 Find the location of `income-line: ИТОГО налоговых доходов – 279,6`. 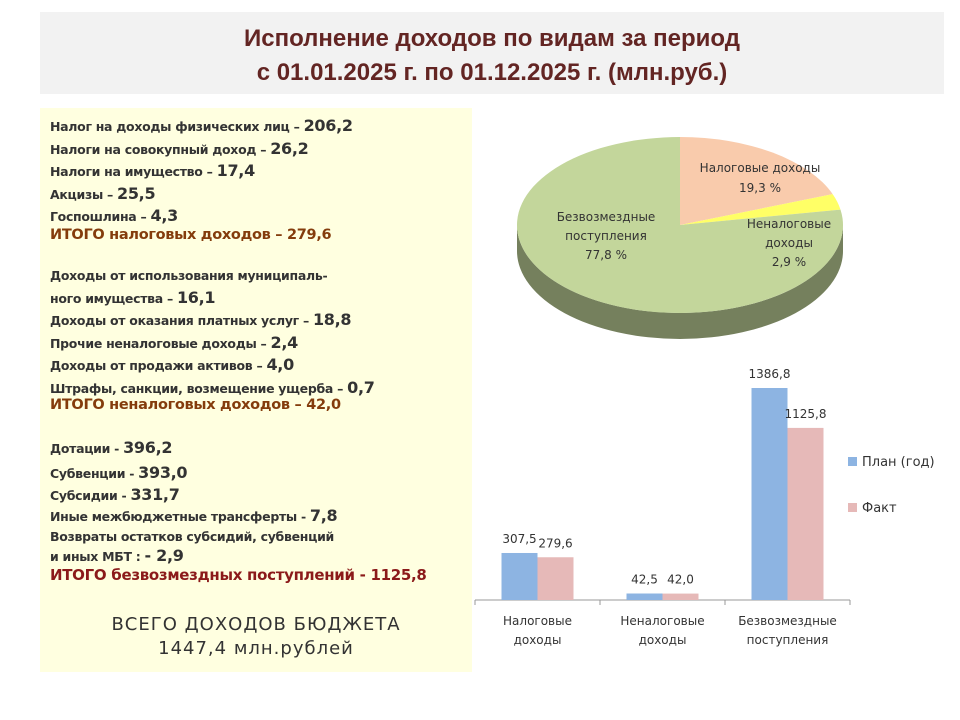

income-line: ИТОГО налоговых доходов – 279,6 is located at coordinates (191, 235).